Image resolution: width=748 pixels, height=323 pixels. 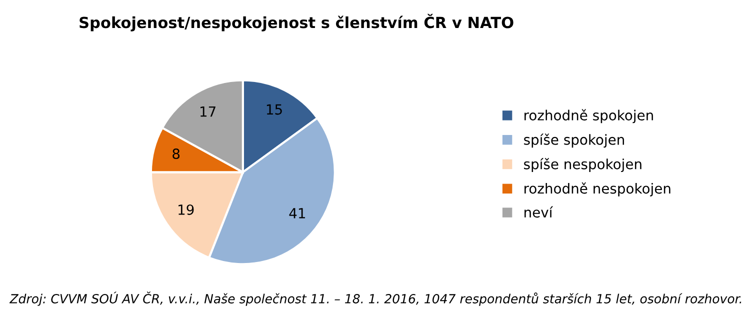 I want to click on legend-label: rozhodně spokojen, so click(x=588, y=116).